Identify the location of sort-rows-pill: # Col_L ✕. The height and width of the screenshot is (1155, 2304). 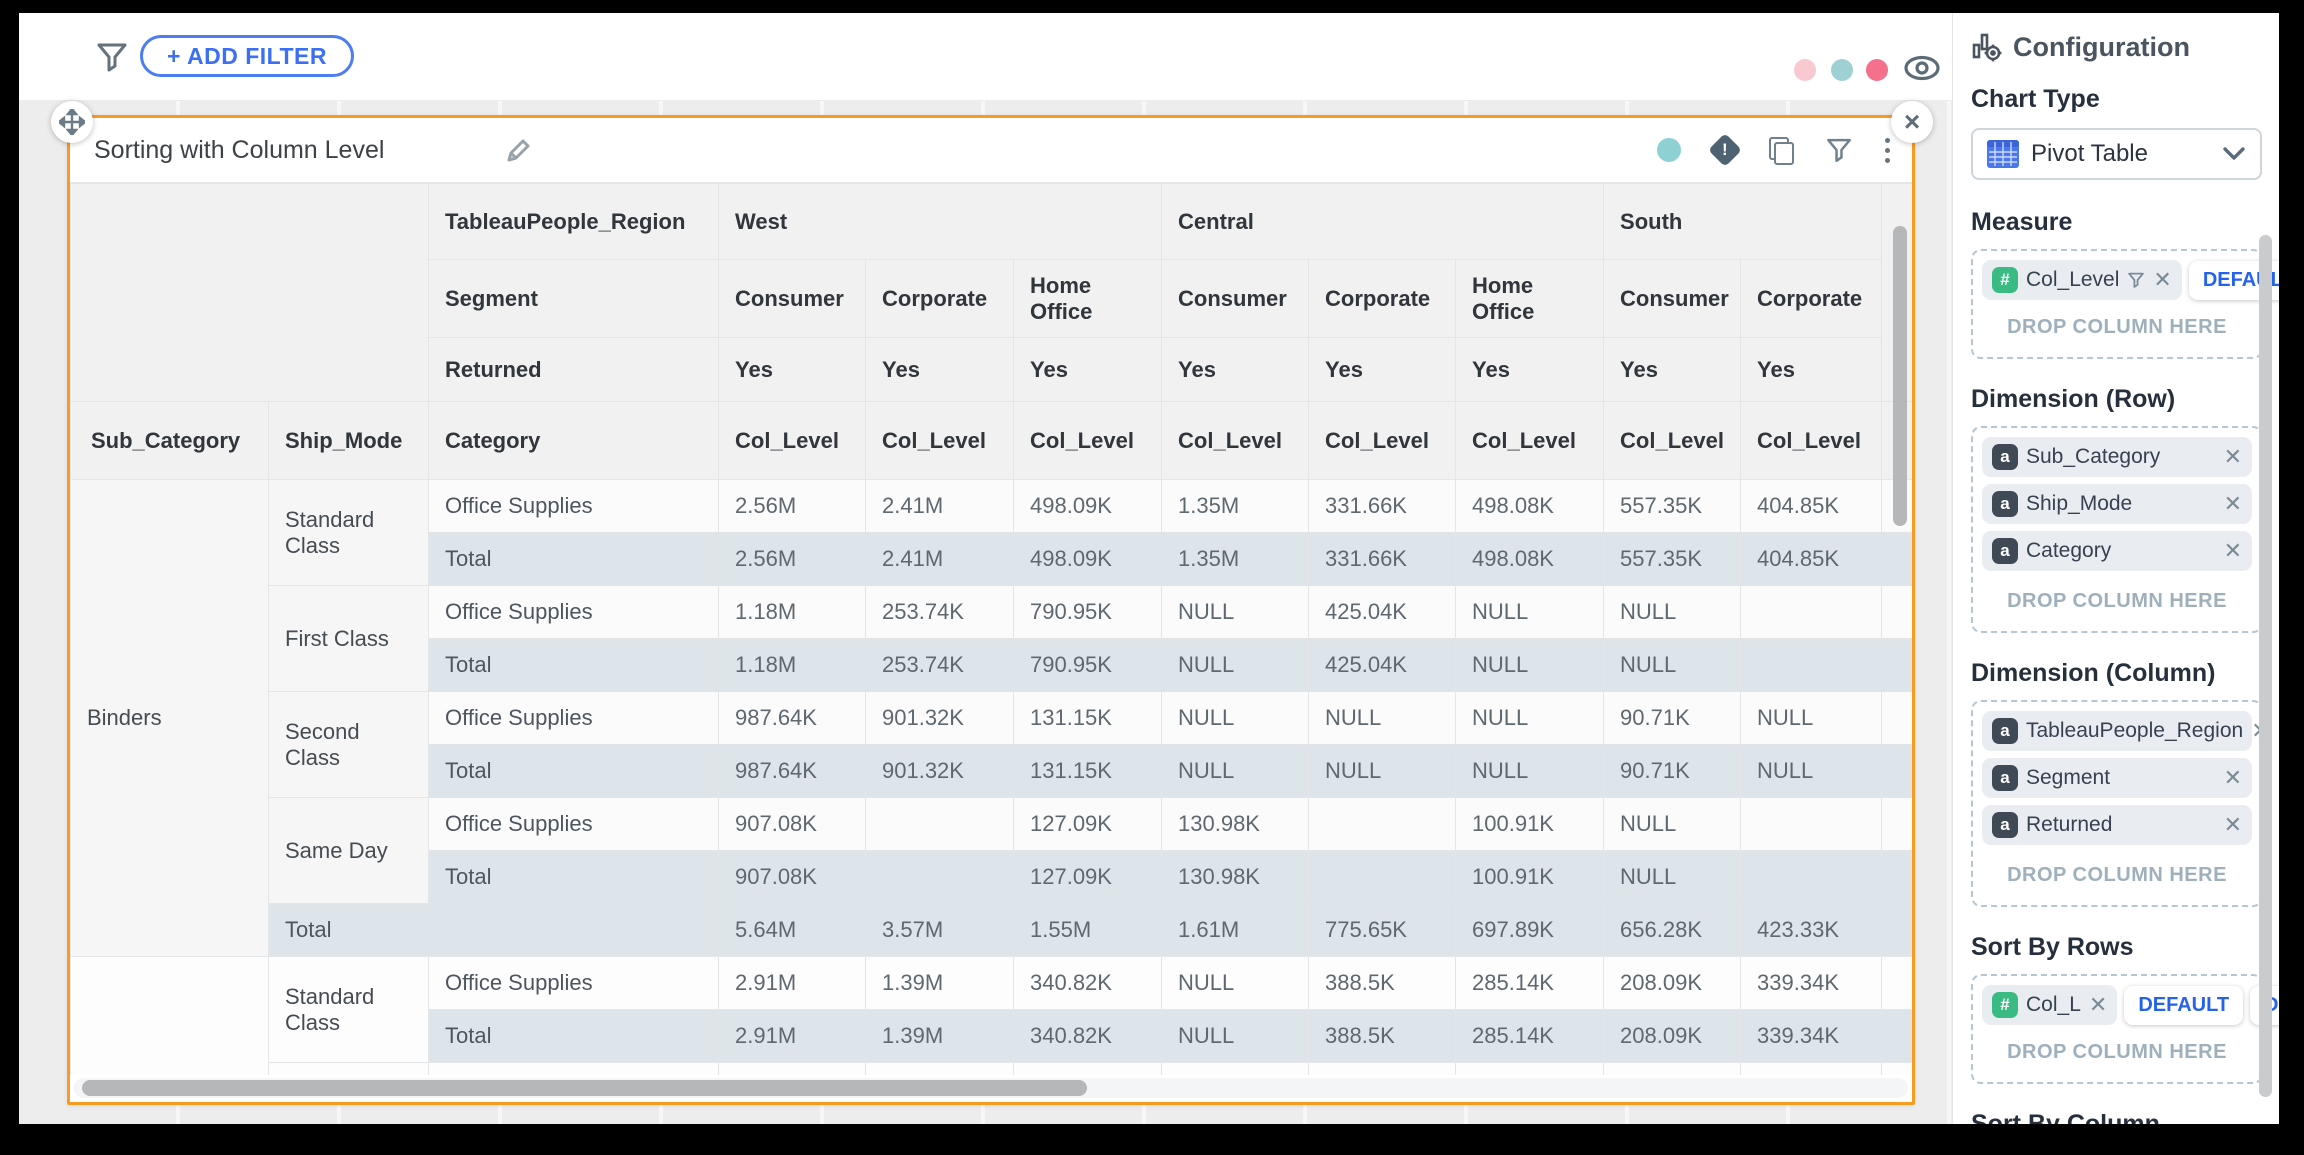
(2050, 1005).